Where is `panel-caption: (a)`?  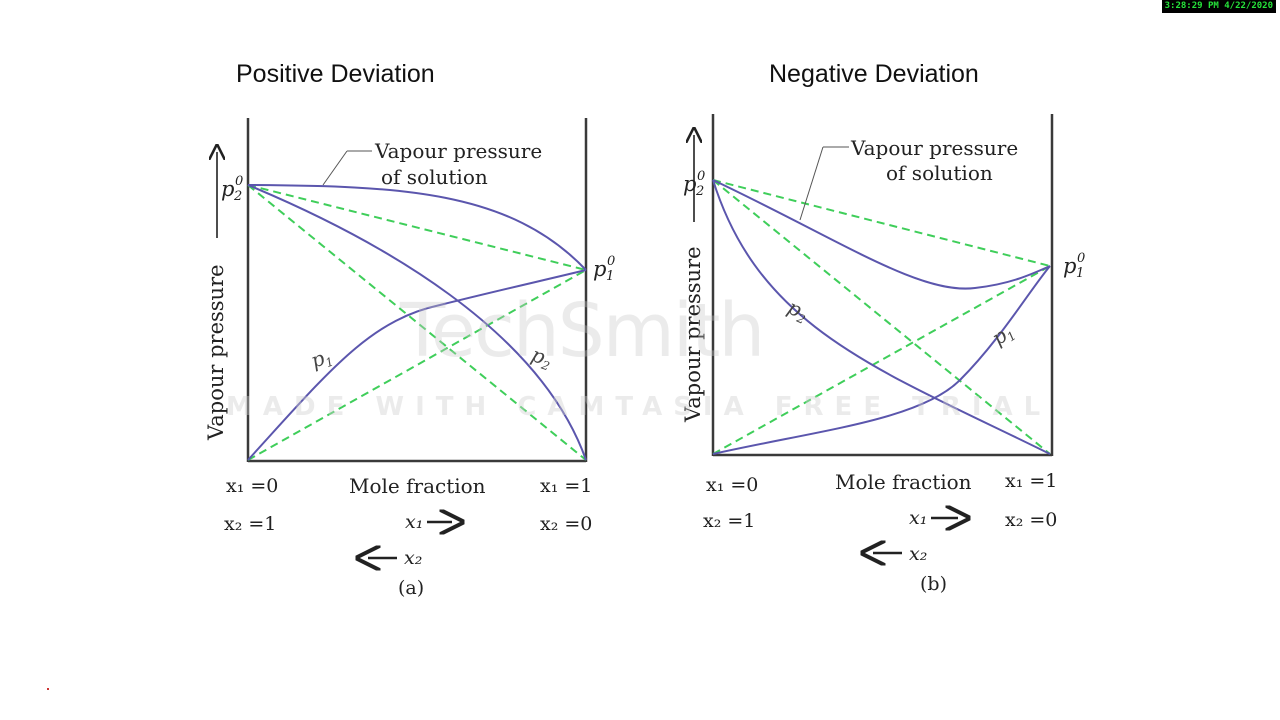 panel-caption: (a) is located at coordinates (411, 588).